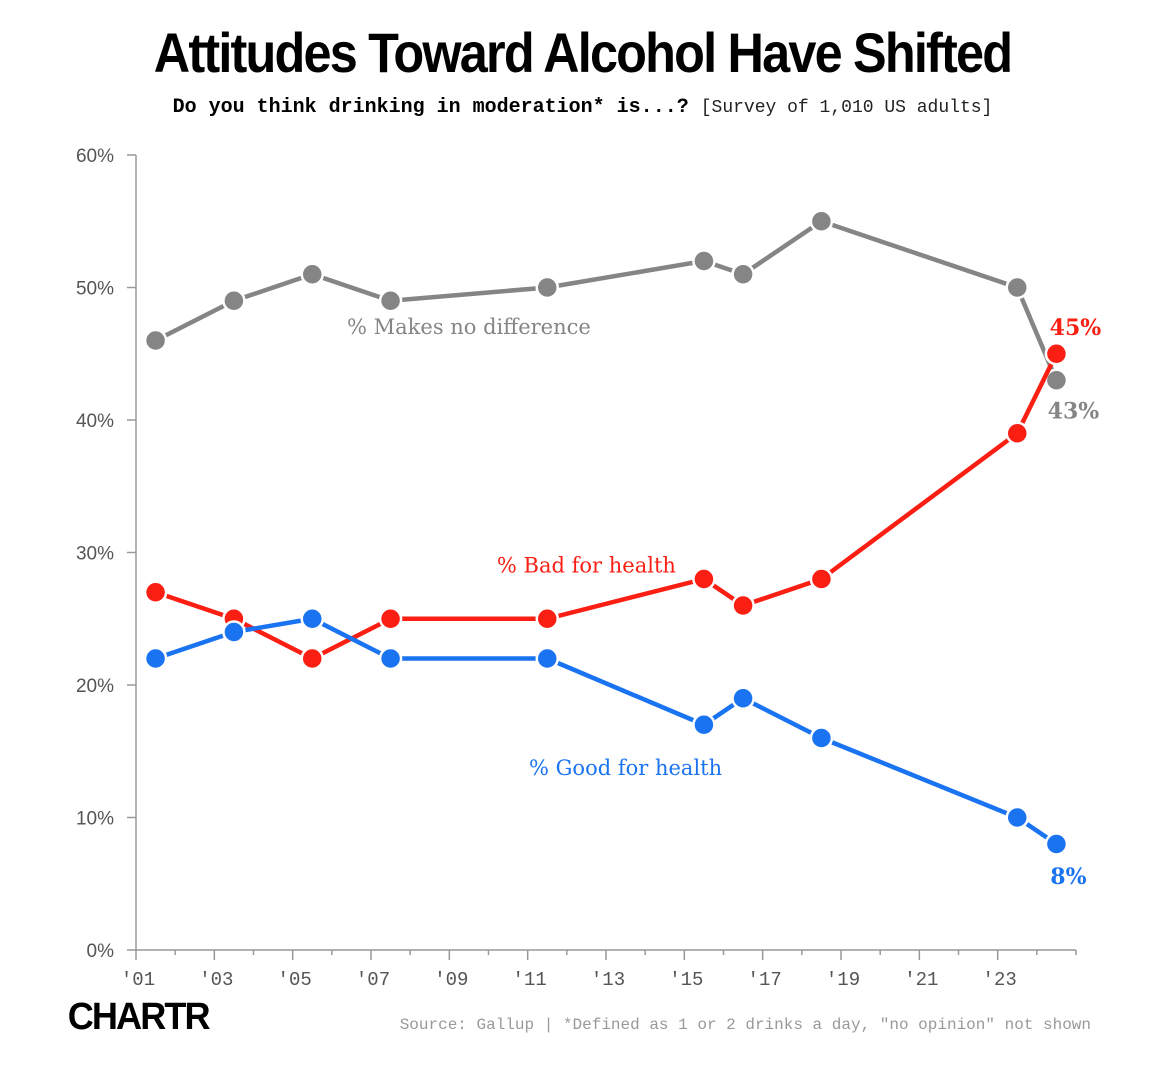 The height and width of the screenshot is (1074, 1165). What do you see at coordinates (101, 951) in the screenshot?
I see `y-tick-label: 0%` at bounding box center [101, 951].